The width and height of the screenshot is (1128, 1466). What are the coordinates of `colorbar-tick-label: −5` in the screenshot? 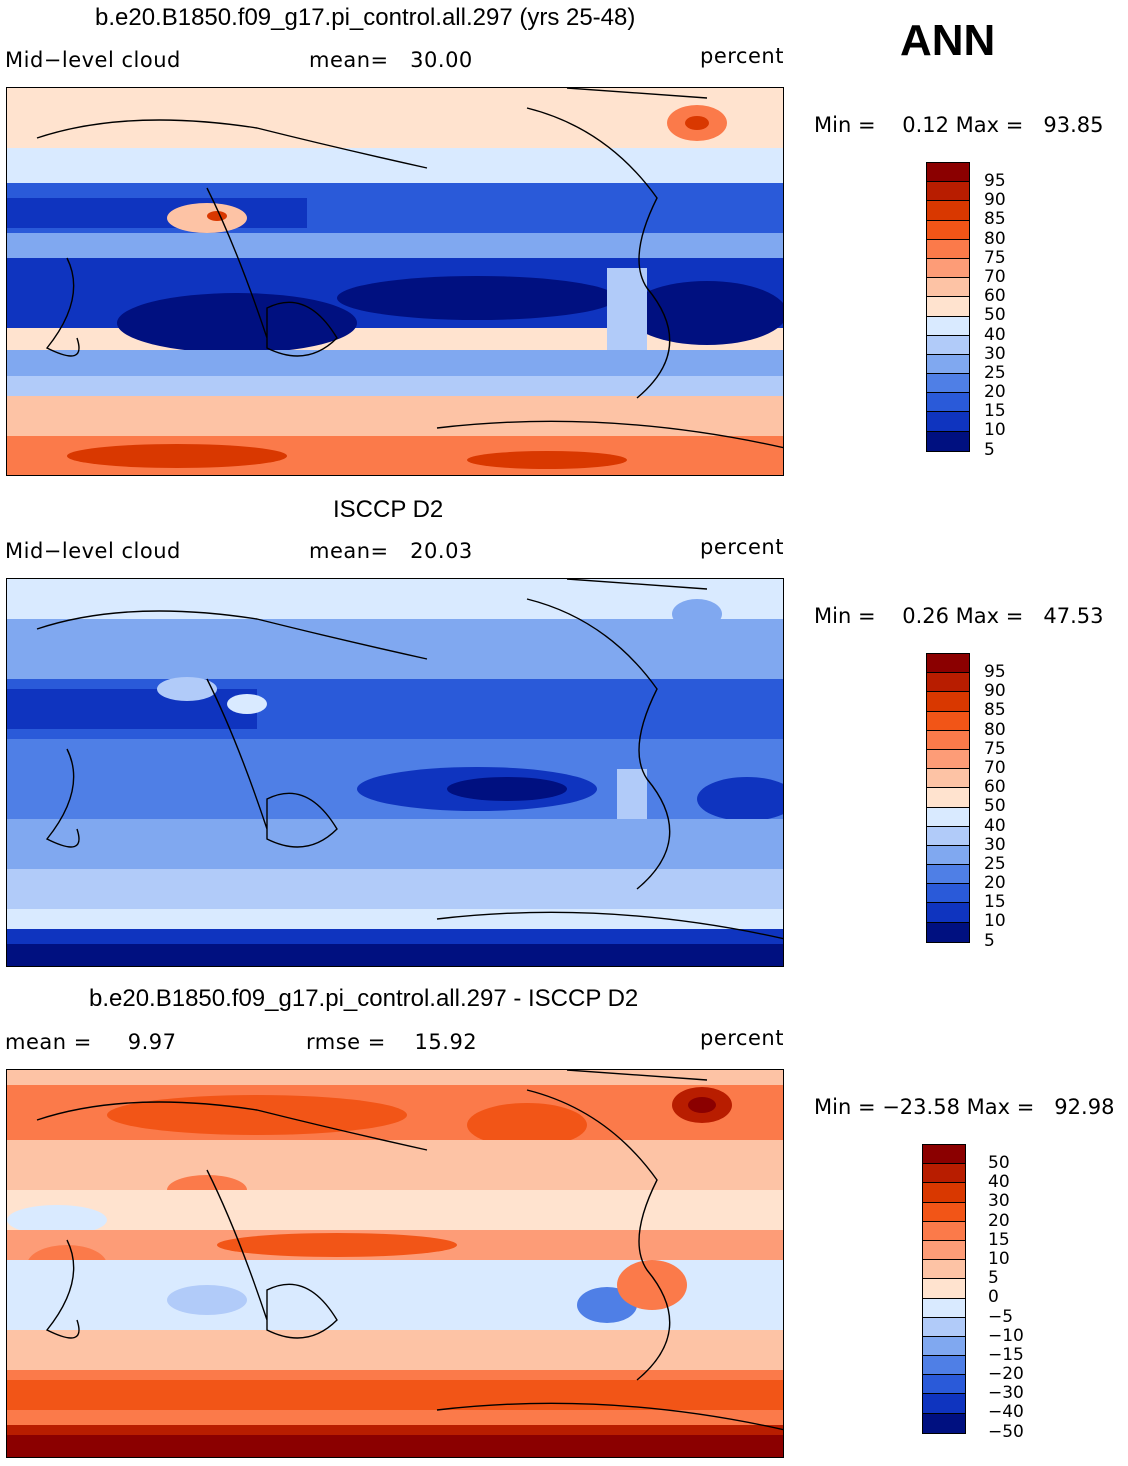 It's located at (1001, 1316).